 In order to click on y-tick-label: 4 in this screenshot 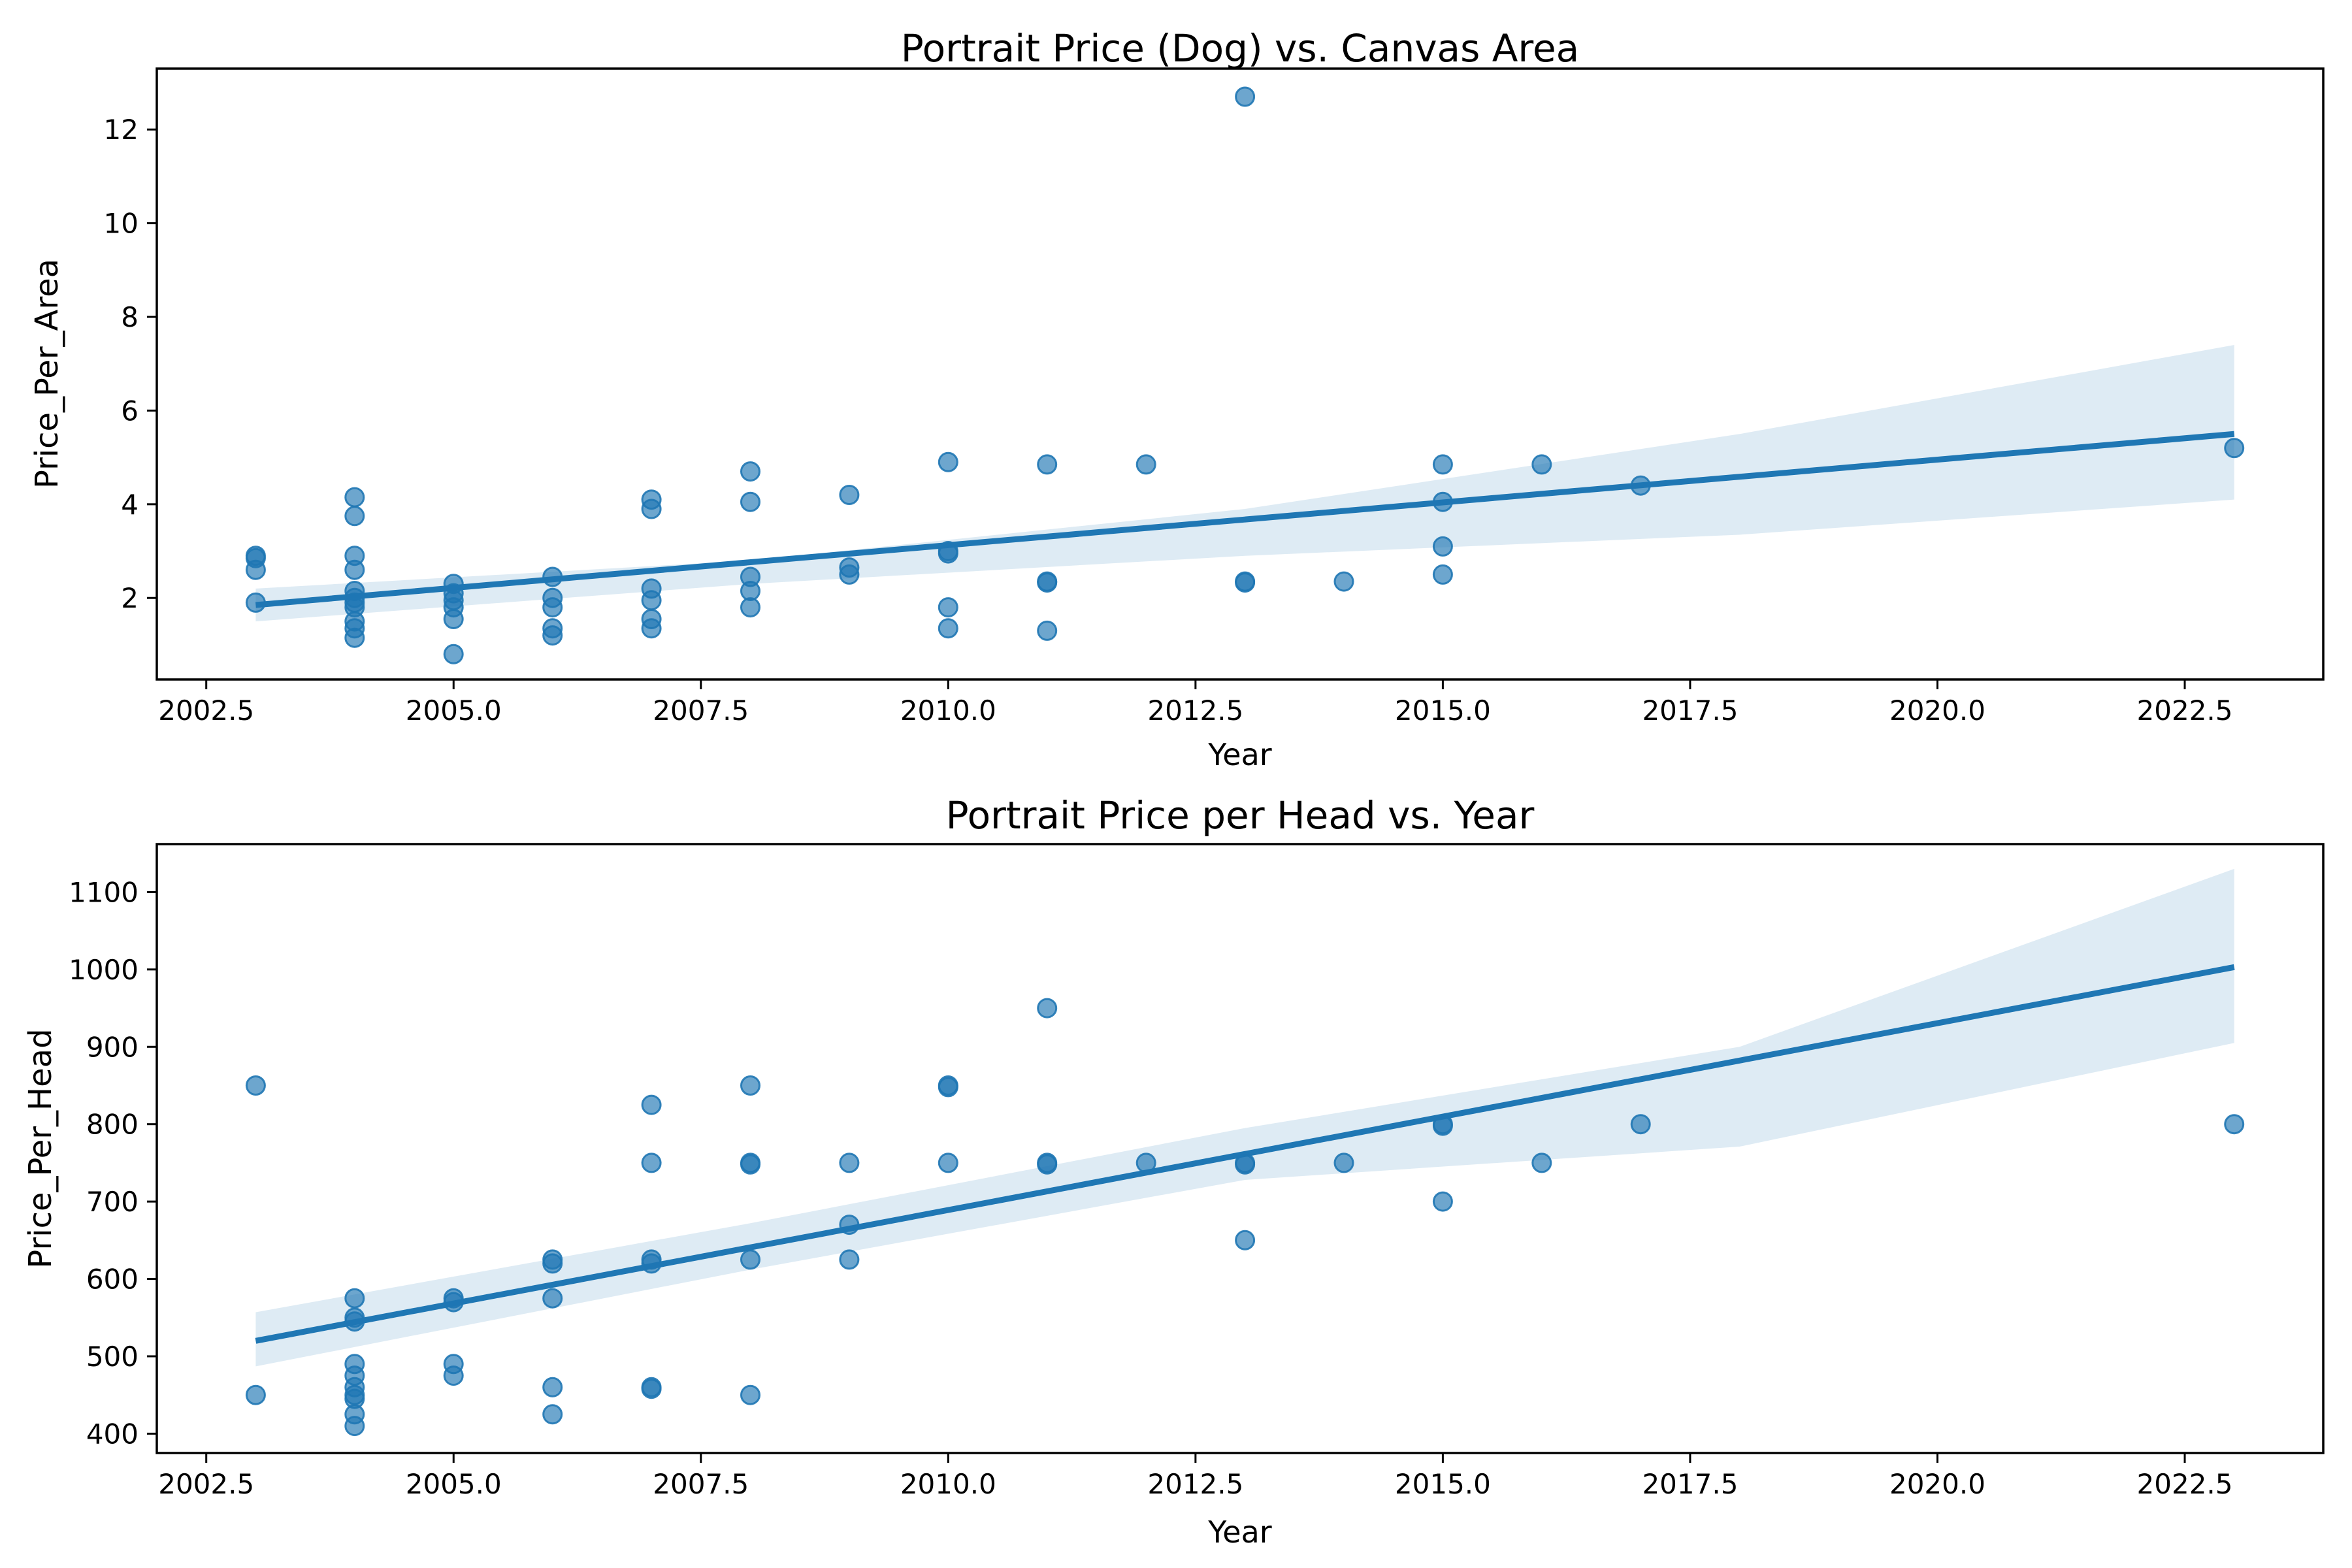, I will do `click(130, 505)`.